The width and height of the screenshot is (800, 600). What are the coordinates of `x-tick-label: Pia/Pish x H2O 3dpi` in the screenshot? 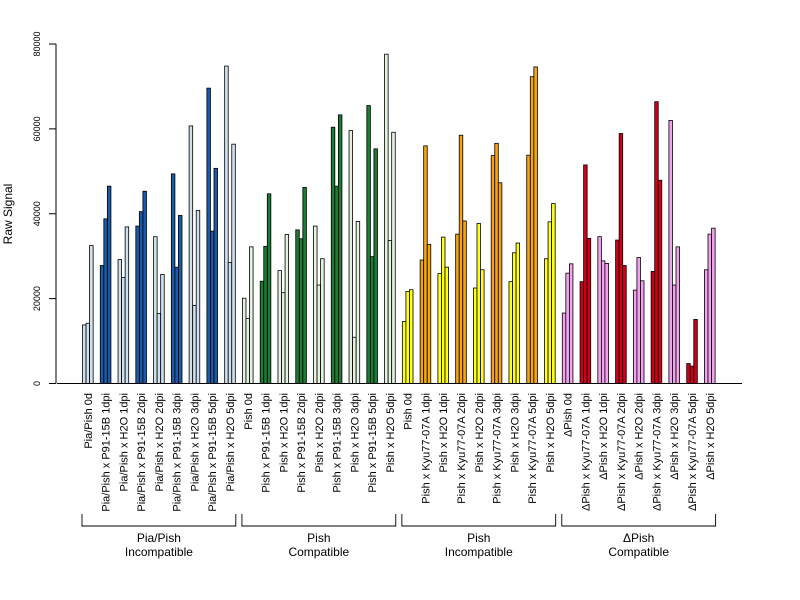 It's located at (195, 442).